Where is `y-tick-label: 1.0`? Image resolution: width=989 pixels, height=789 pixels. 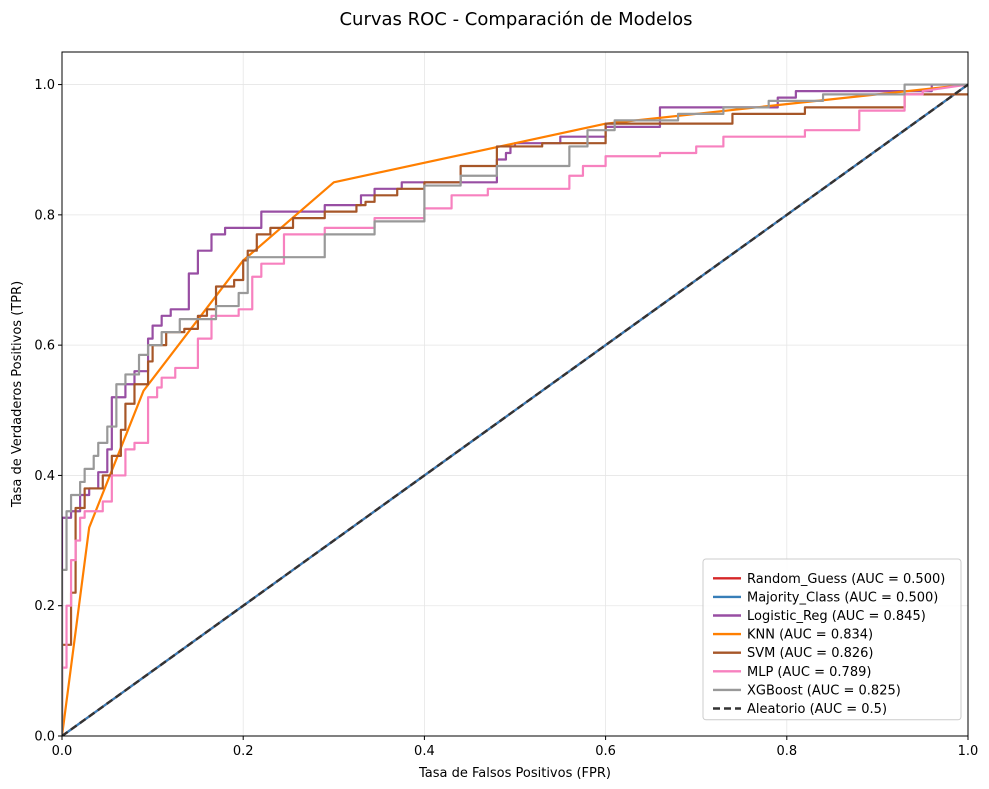 y-tick-label: 1.0 is located at coordinates (44, 85).